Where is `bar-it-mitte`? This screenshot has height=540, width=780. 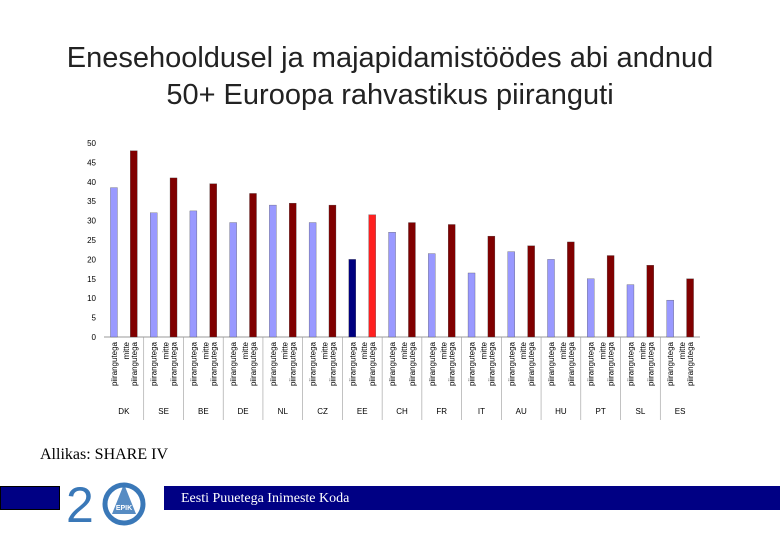 bar-it-mitte is located at coordinates (491, 286).